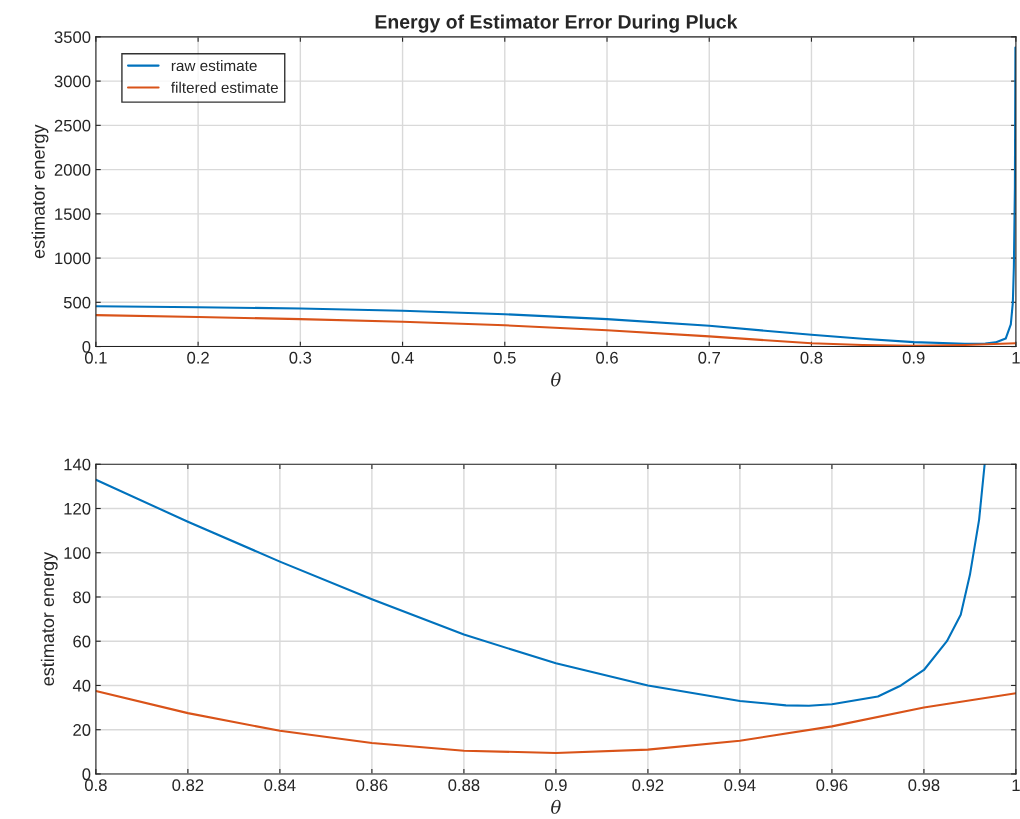 This screenshot has width=1020, height=819. I want to click on y-tick-label: 120, so click(77, 508).